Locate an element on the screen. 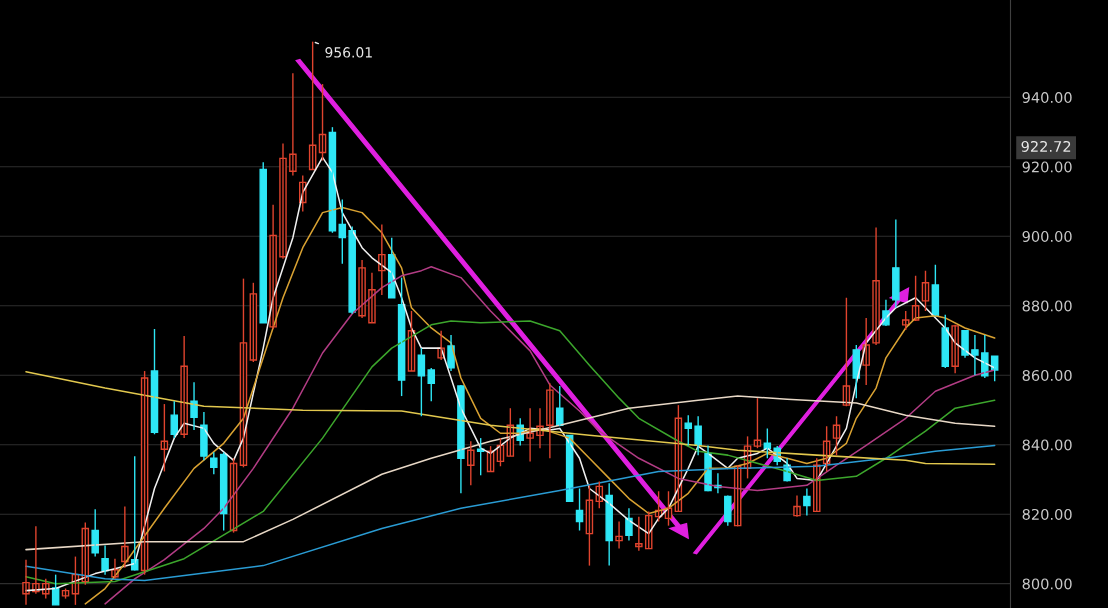 This screenshot has width=1108, height=608. y-tick-label: 880.00 is located at coordinates (1047, 306).